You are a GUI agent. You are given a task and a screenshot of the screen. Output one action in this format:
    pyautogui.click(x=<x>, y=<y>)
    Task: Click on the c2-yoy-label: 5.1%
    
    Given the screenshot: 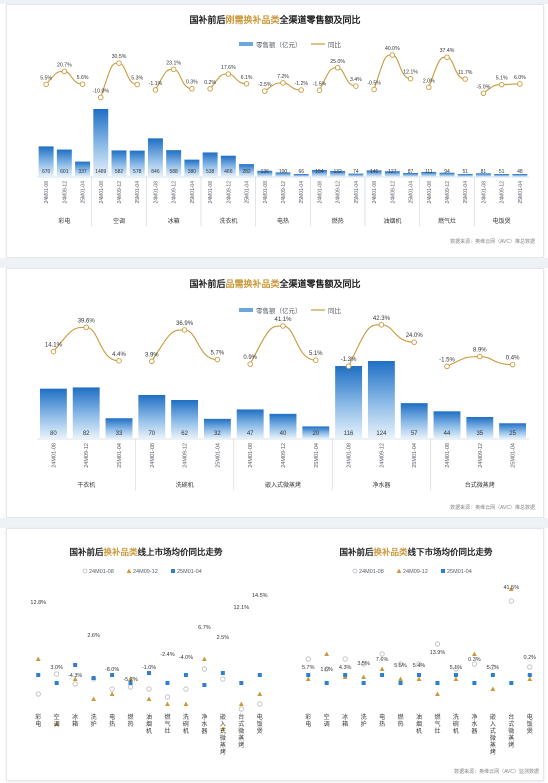 What is the action you would take?
    pyautogui.click(x=316, y=354)
    